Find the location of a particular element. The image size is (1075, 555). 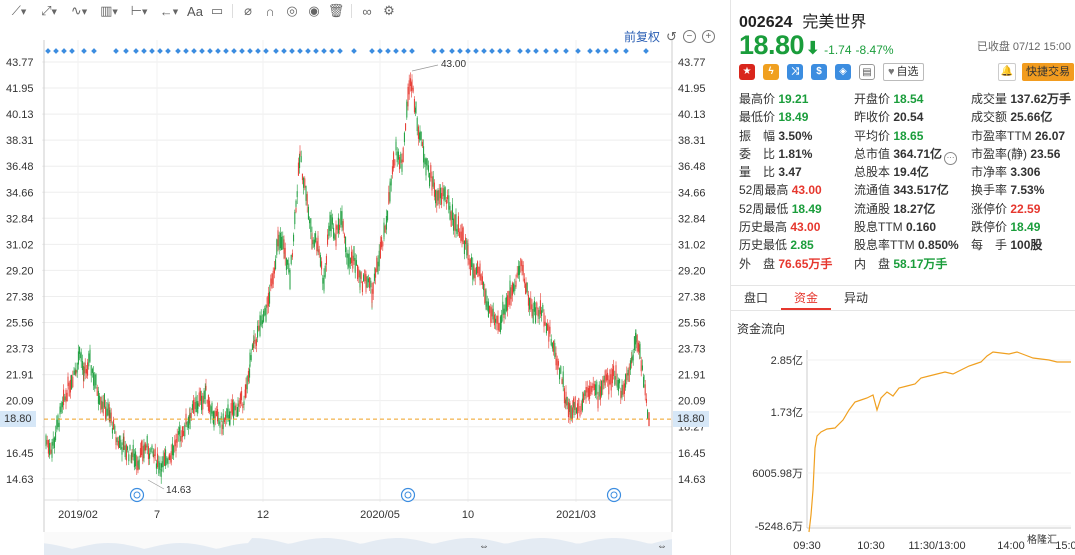

chart-type-icon: ▥ ▾ is located at coordinates (109, 10).